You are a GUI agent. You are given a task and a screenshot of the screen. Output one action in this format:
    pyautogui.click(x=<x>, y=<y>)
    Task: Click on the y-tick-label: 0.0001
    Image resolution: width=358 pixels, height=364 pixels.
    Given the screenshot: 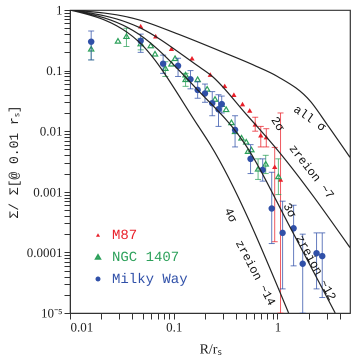 What is the action you would take?
    pyautogui.click(x=44, y=252)
    